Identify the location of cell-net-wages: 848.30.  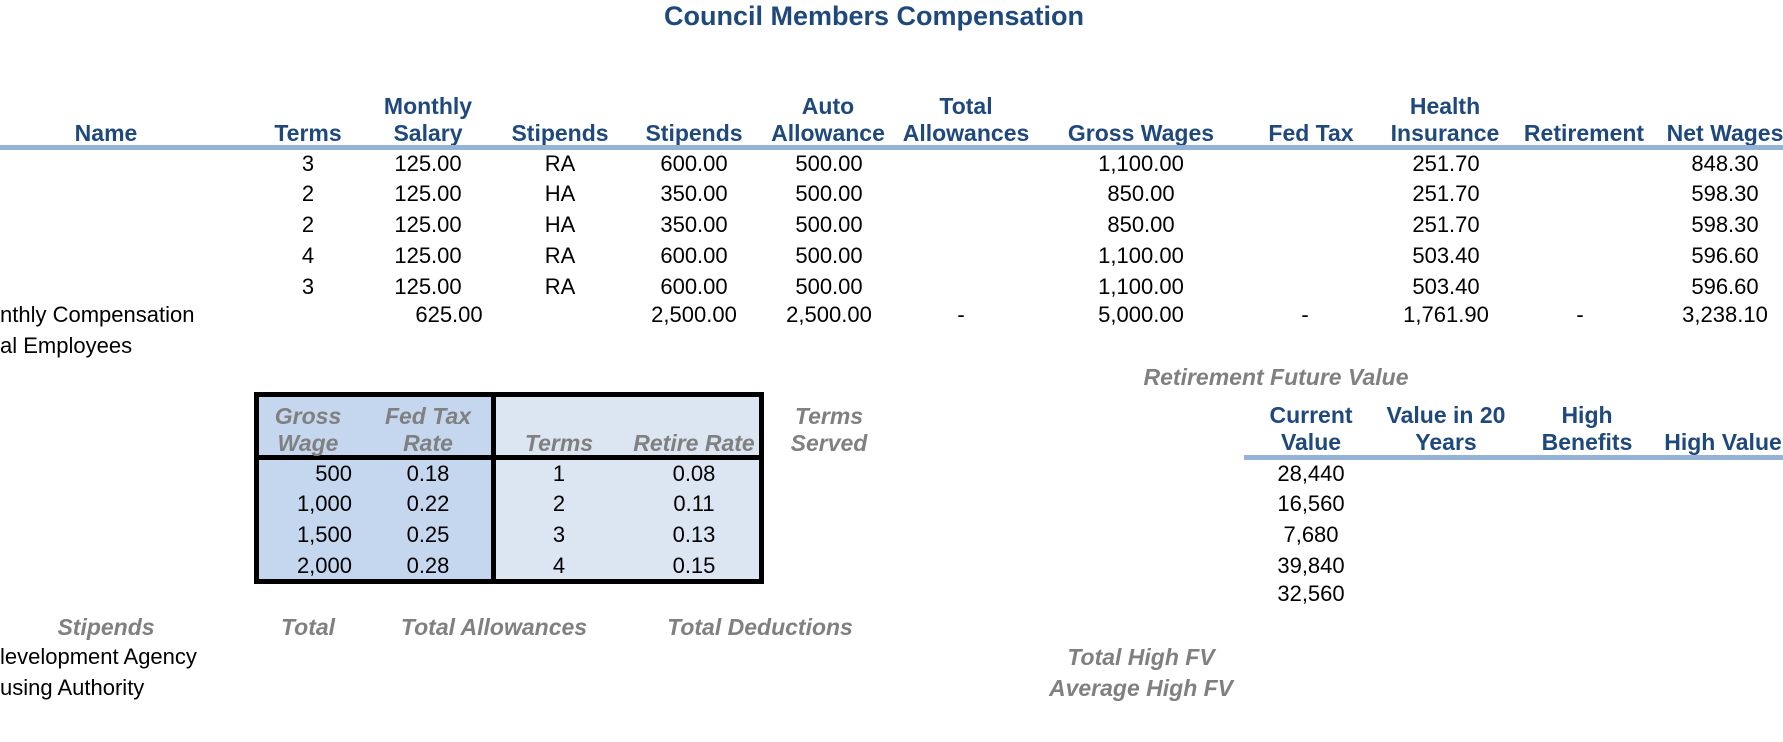
(1725, 163).